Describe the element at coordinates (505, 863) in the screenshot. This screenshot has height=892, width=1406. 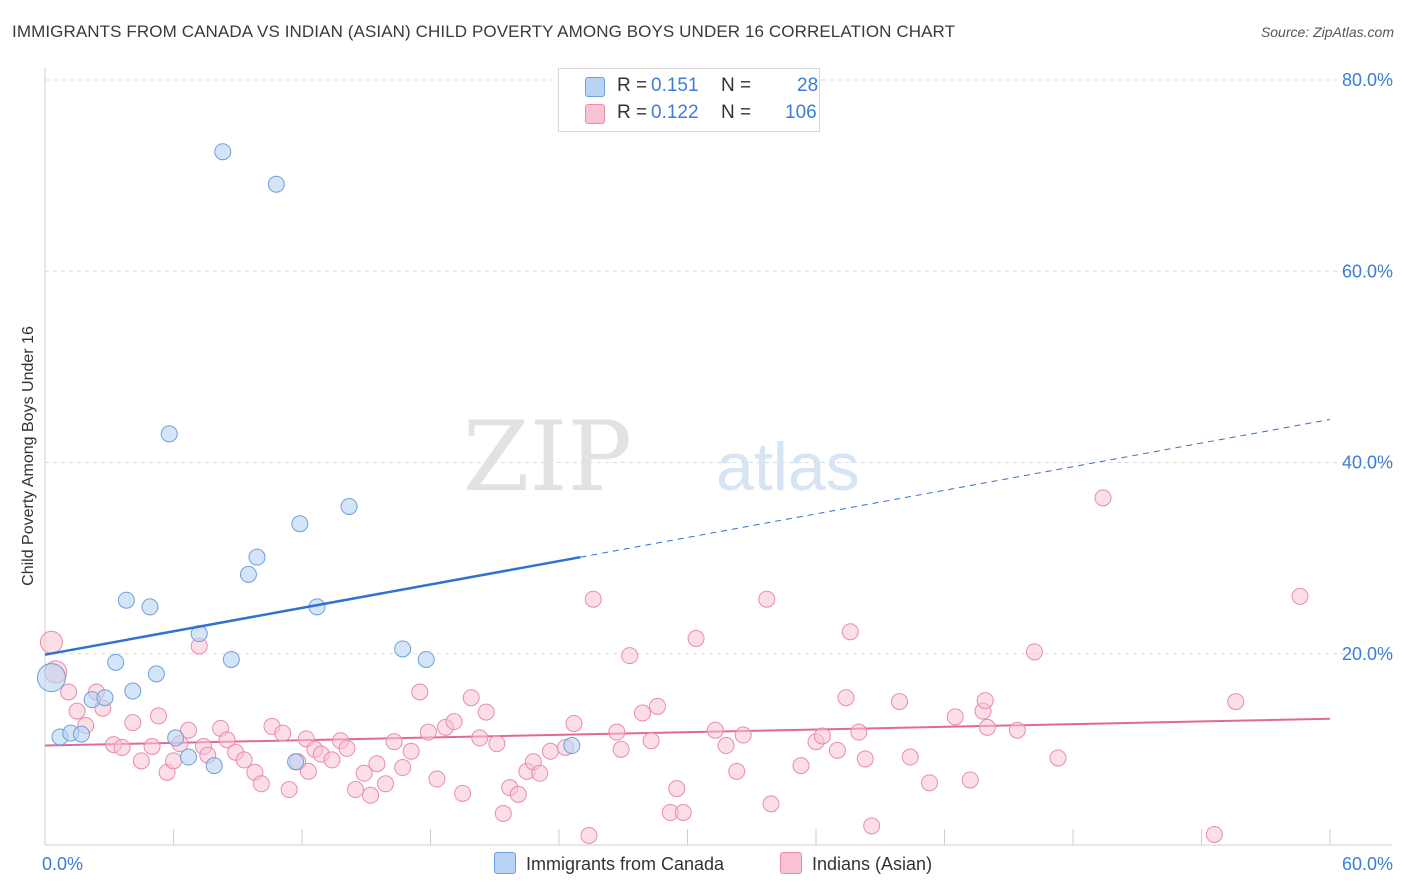
I see `bottom-legend-swatch-canada` at that location.